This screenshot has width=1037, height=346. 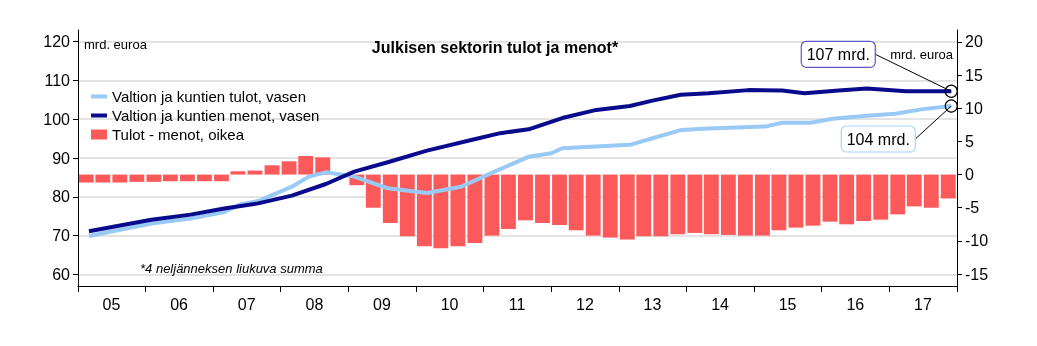 What do you see at coordinates (179, 304) in the screenshot?
I see `x-tick-label: 06` at bounding box center [179, 304].